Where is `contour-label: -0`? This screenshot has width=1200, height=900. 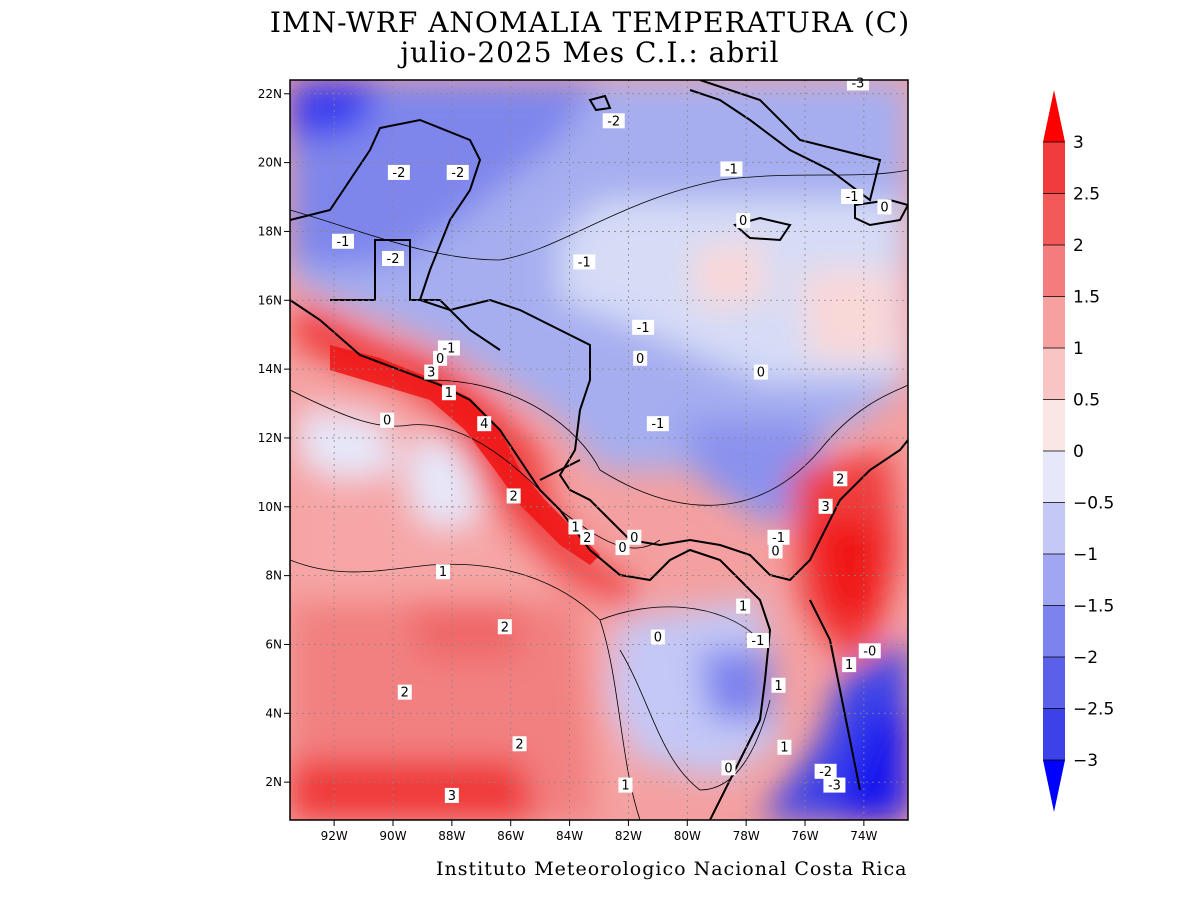 contour-label: -0 is located at coordinates (869, 651).